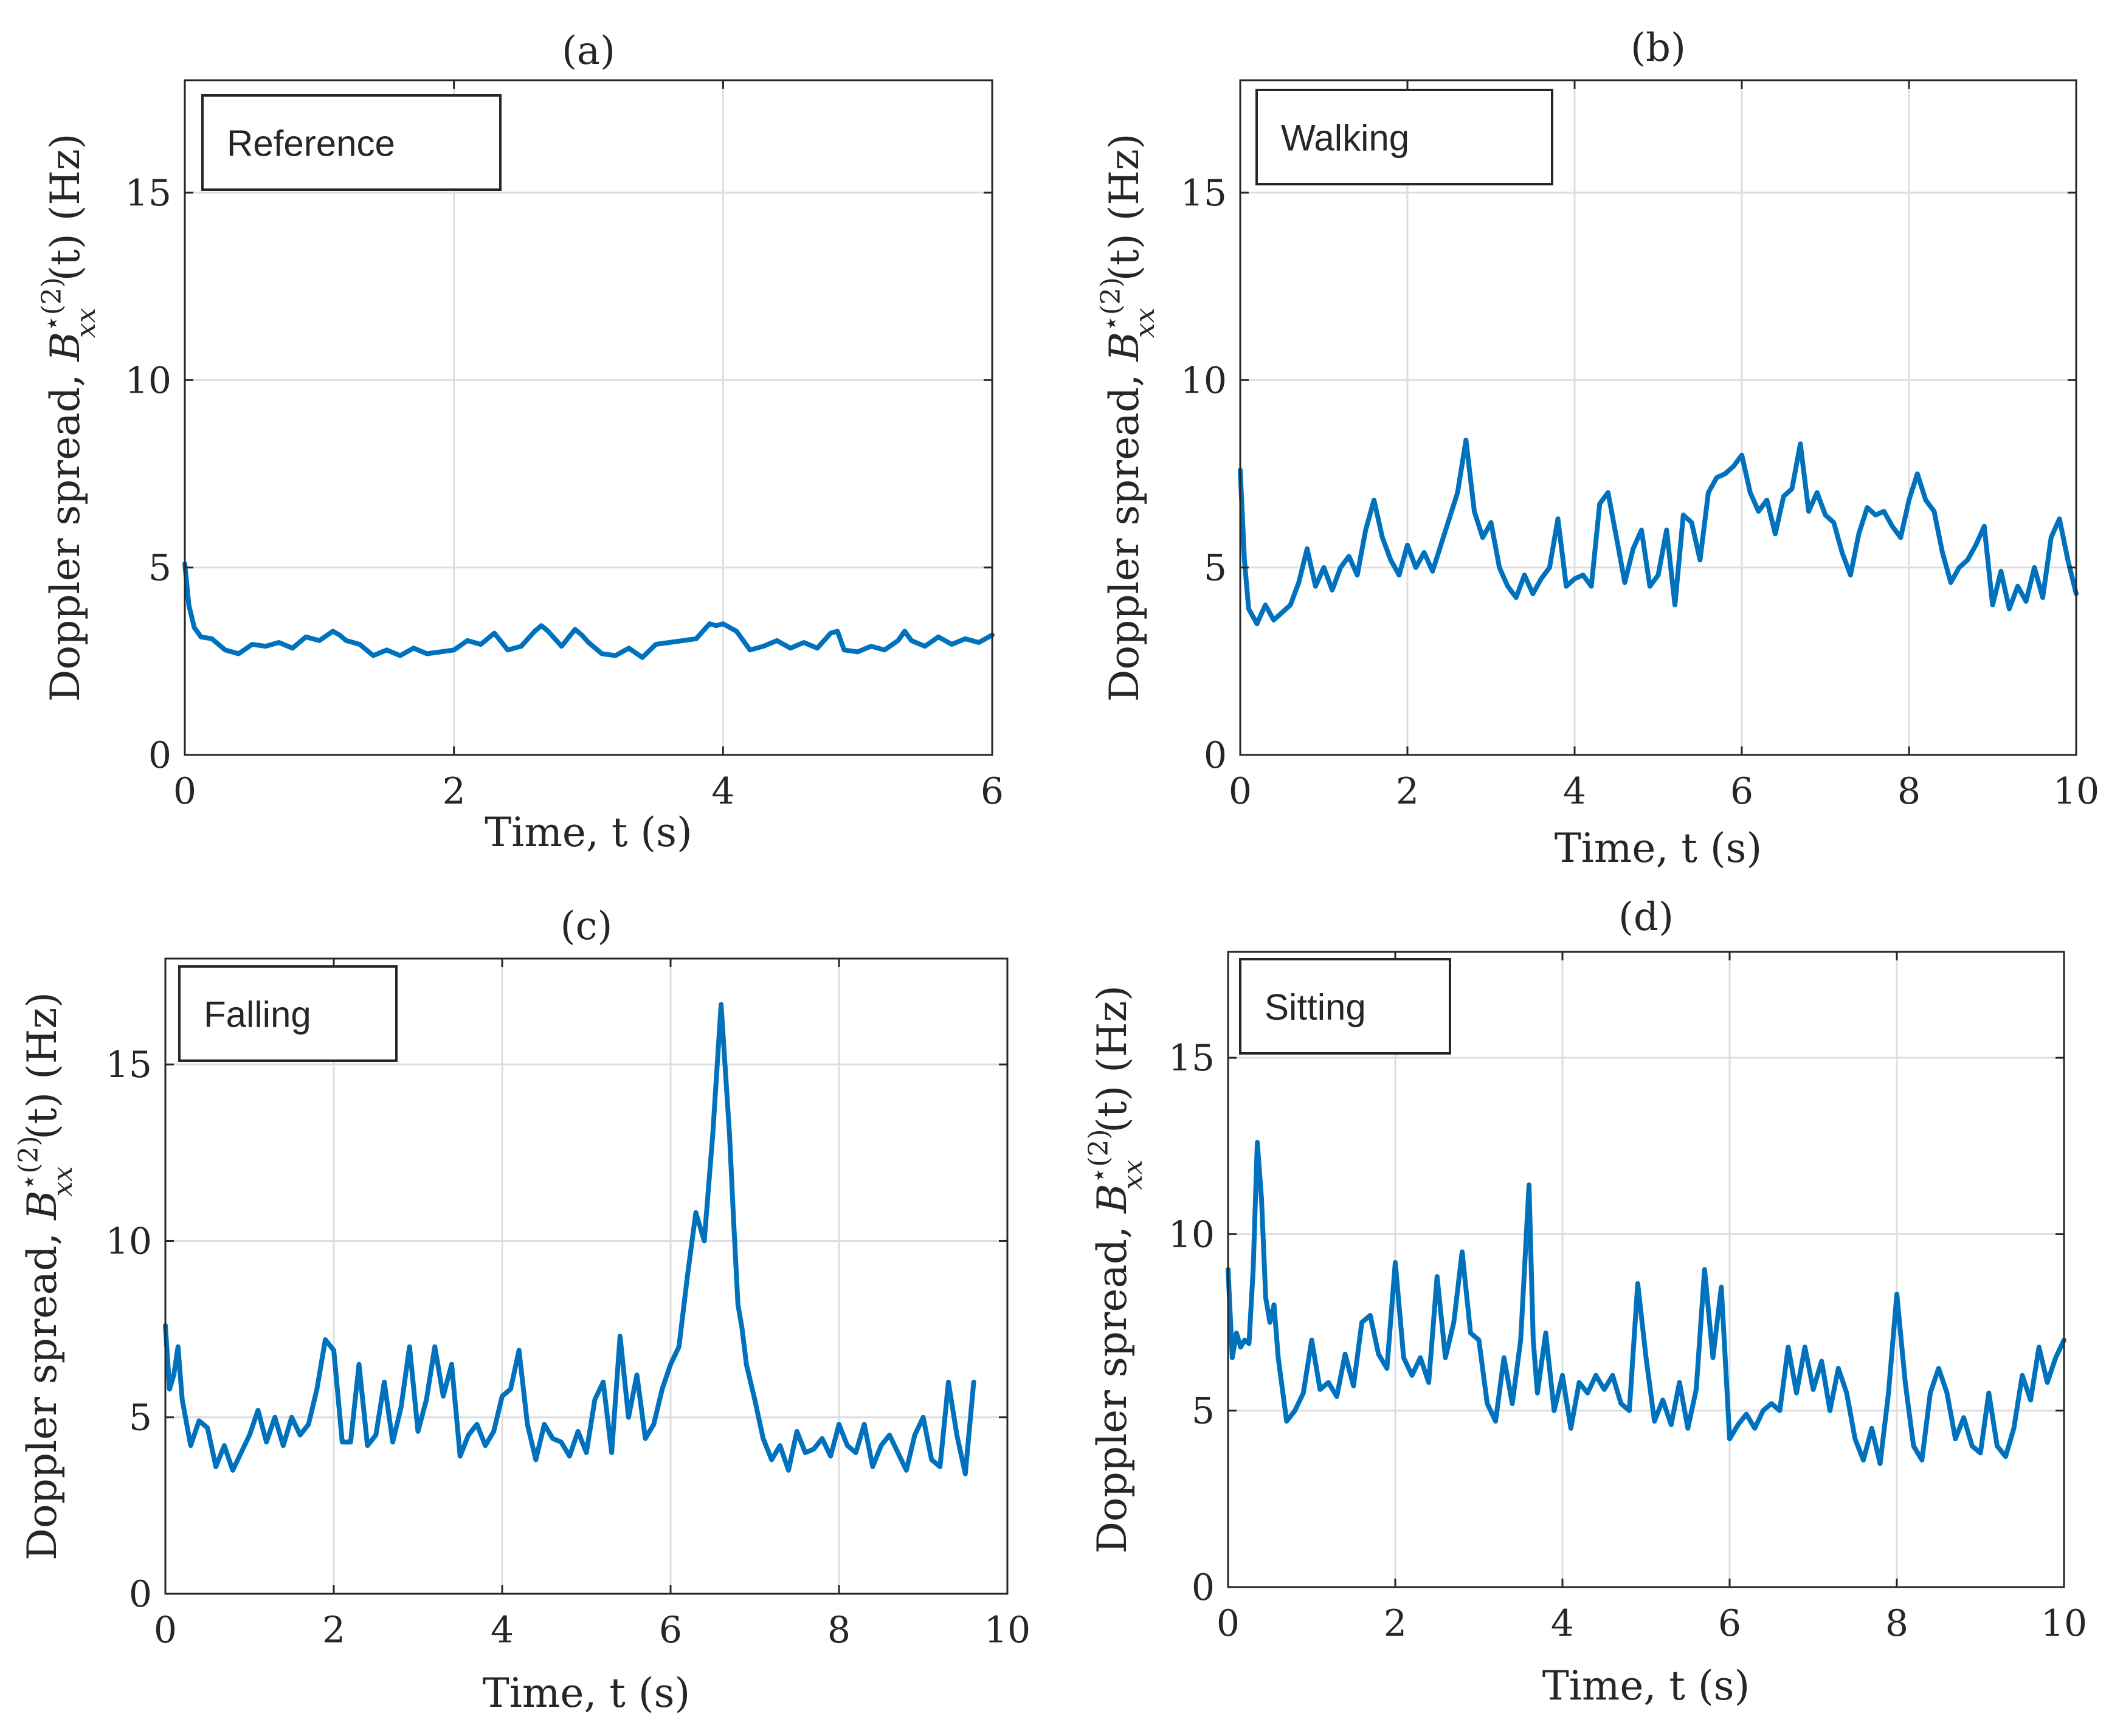 The height and width of the screenshot is (1736, 2109). Describe the element at coordinates (42, 1066) in the screenshot. I see `panel-c-y-axis-label-suffix: (t) (Hz)` at that location.